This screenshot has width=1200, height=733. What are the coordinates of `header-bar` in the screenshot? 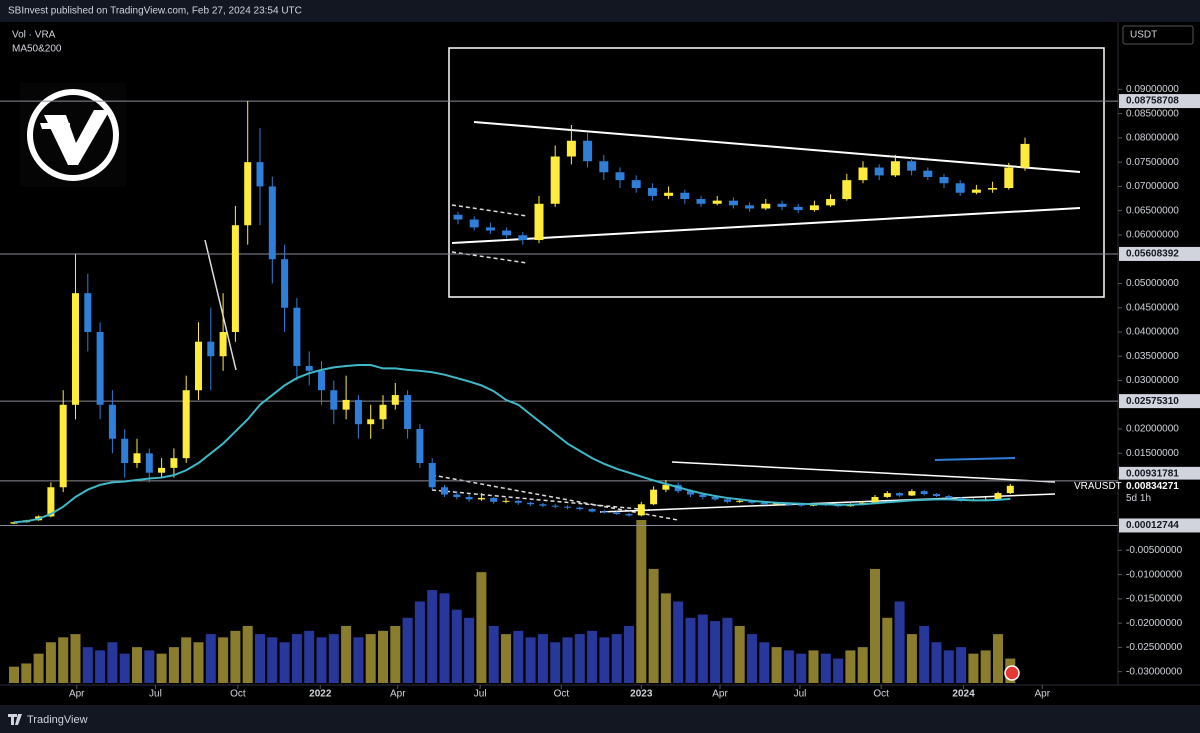 It's located at (600, 11).